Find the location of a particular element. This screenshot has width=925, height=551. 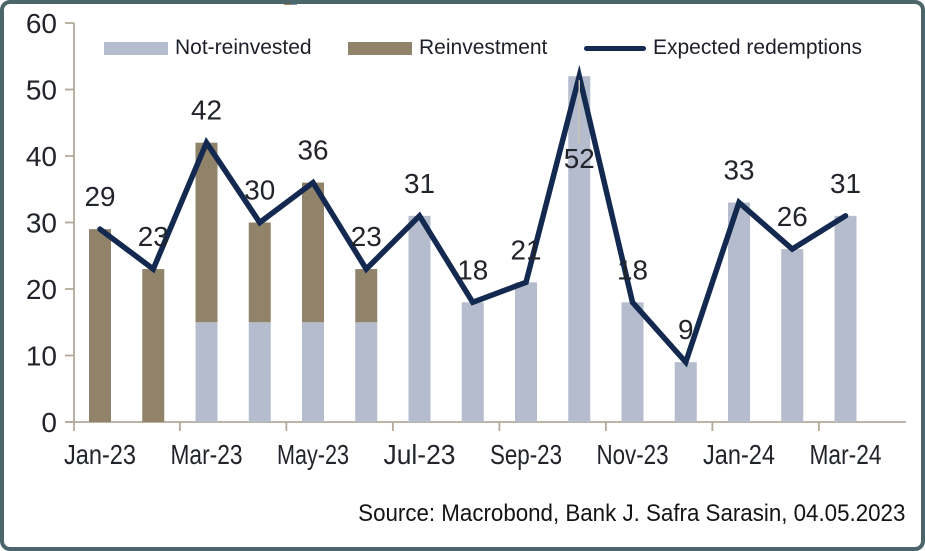

legend-swatch-reinvestment-icon is located at coordinates (380, 48).